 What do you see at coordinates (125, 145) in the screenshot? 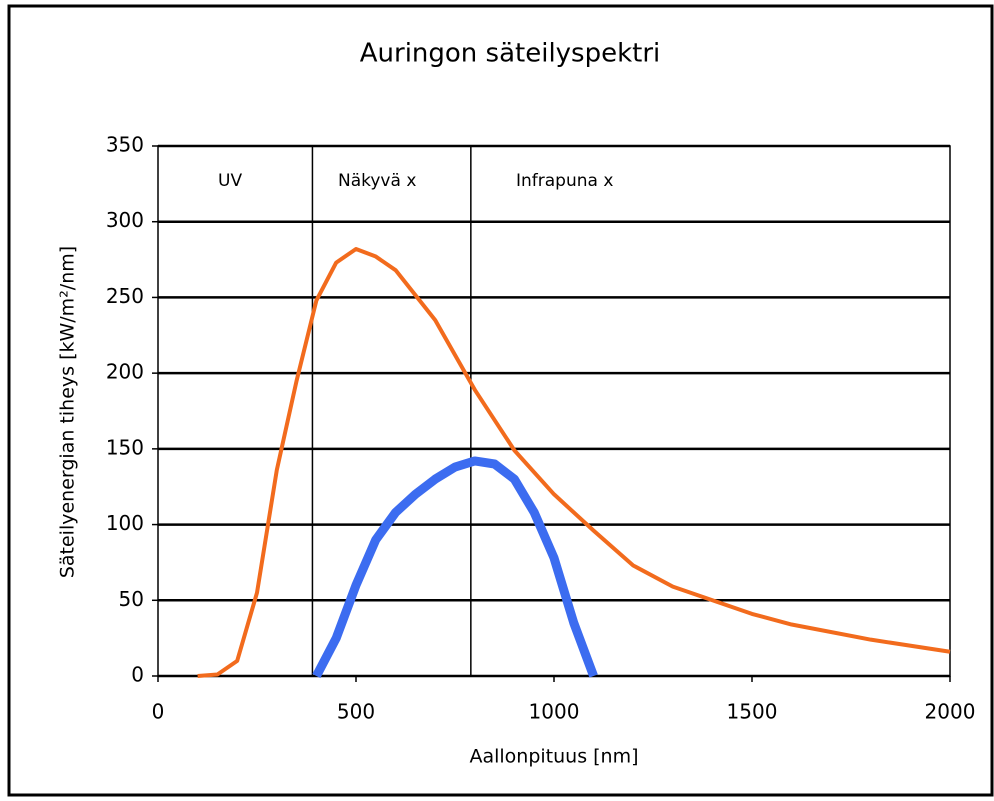
I see `y-tick-label: 350` at bounding box center [125, 145].